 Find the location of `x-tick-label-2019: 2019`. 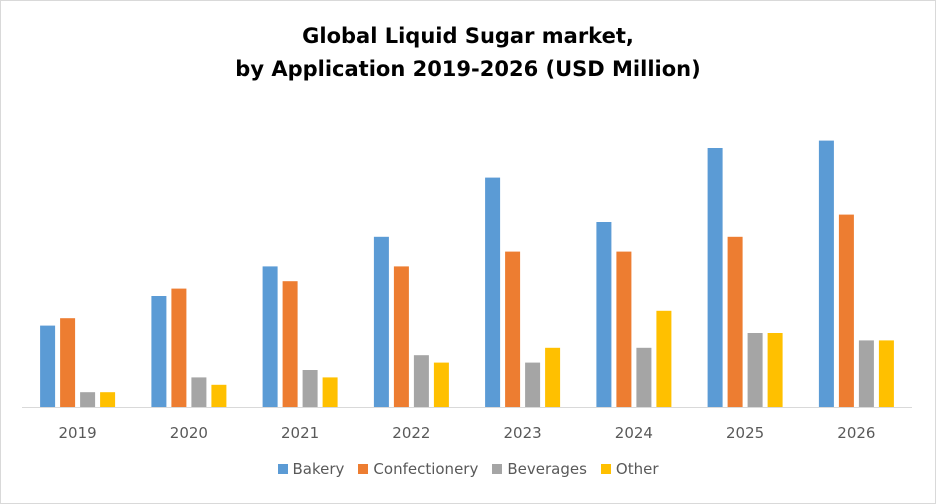

x-tick-label-2019: 2019 is located at coordinates (78, 433).